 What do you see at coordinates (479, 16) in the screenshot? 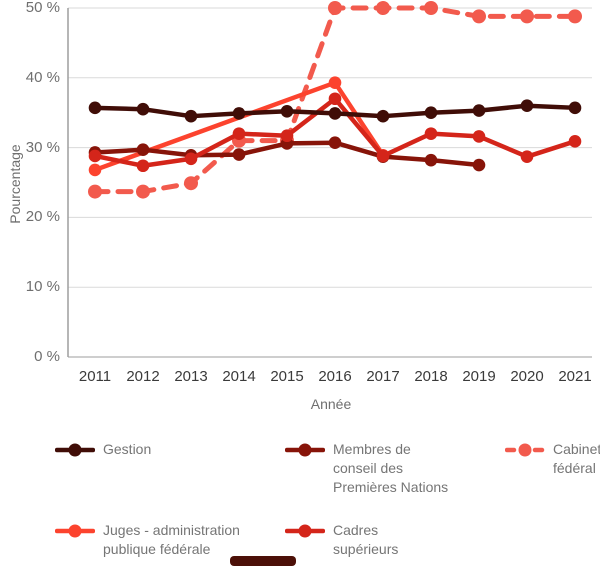
I see `data-point-cabinet-f-d-ral-2019` at bounding box center [479, 16].